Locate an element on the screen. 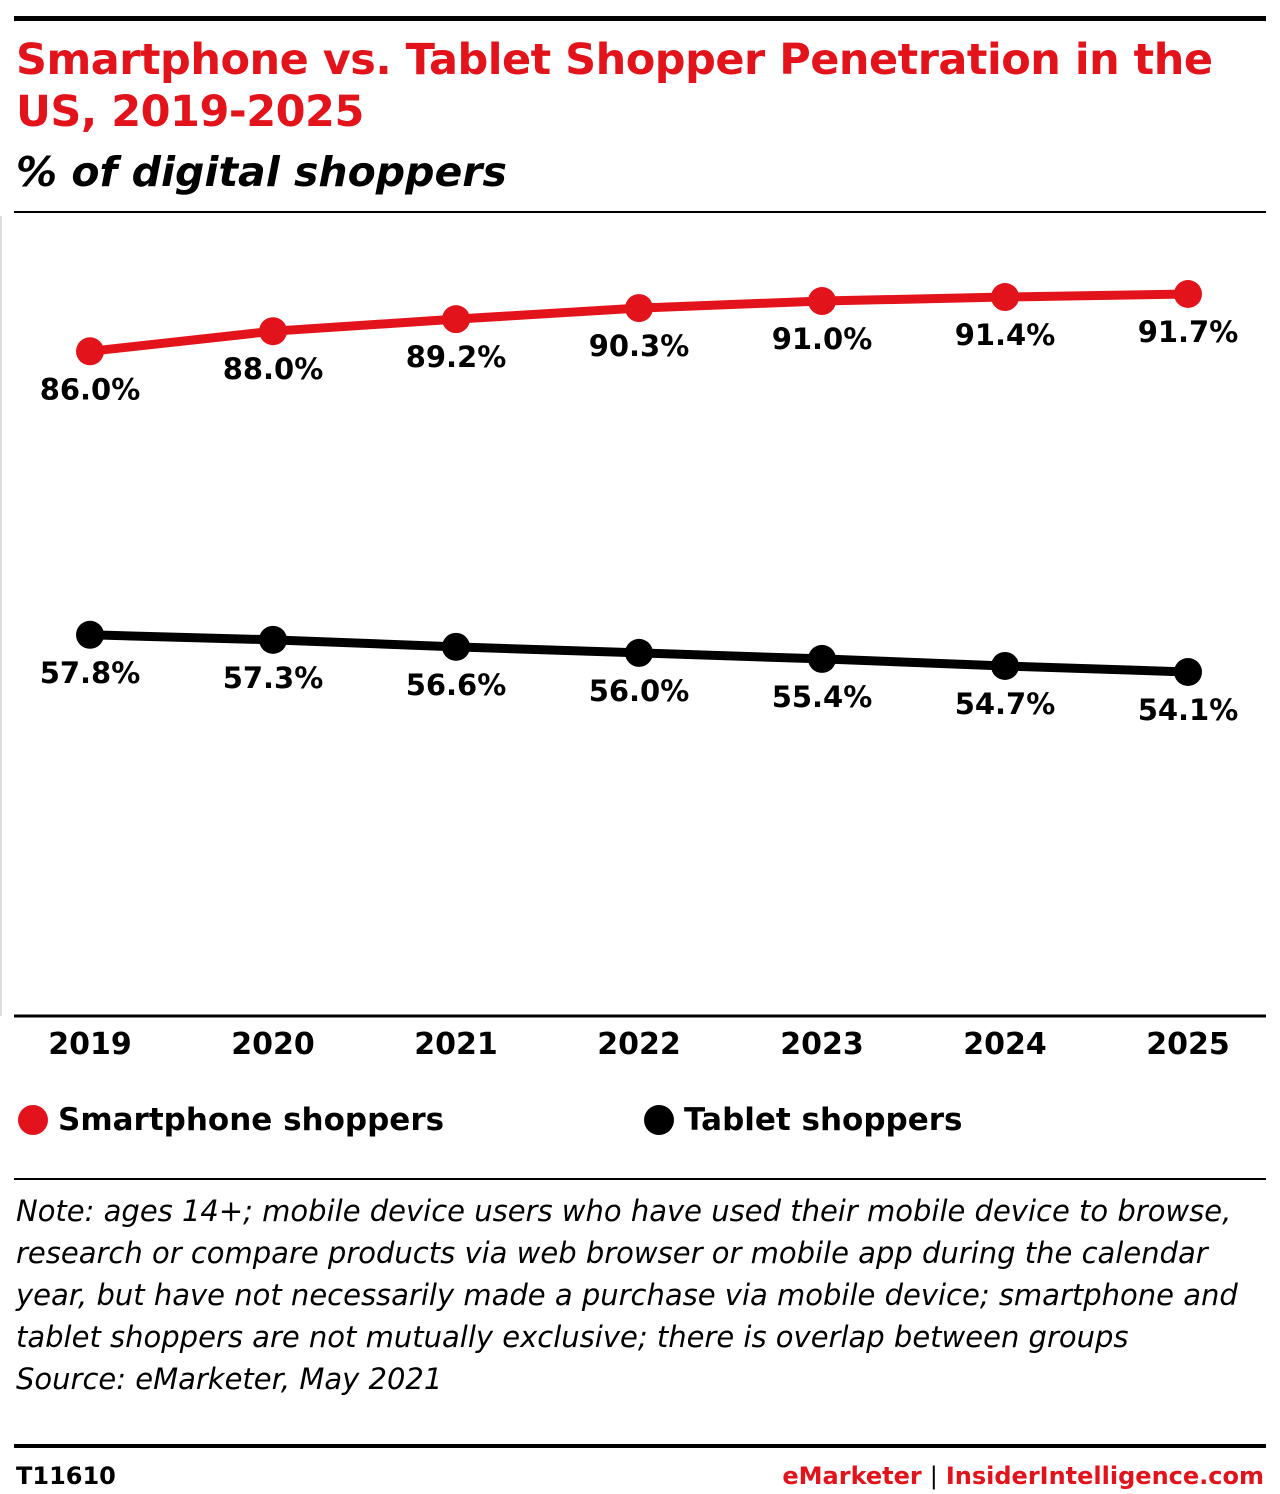 The image size is (1280, 1494). data-label-tablet: 54.7% is located at coordinates (1005, 704).